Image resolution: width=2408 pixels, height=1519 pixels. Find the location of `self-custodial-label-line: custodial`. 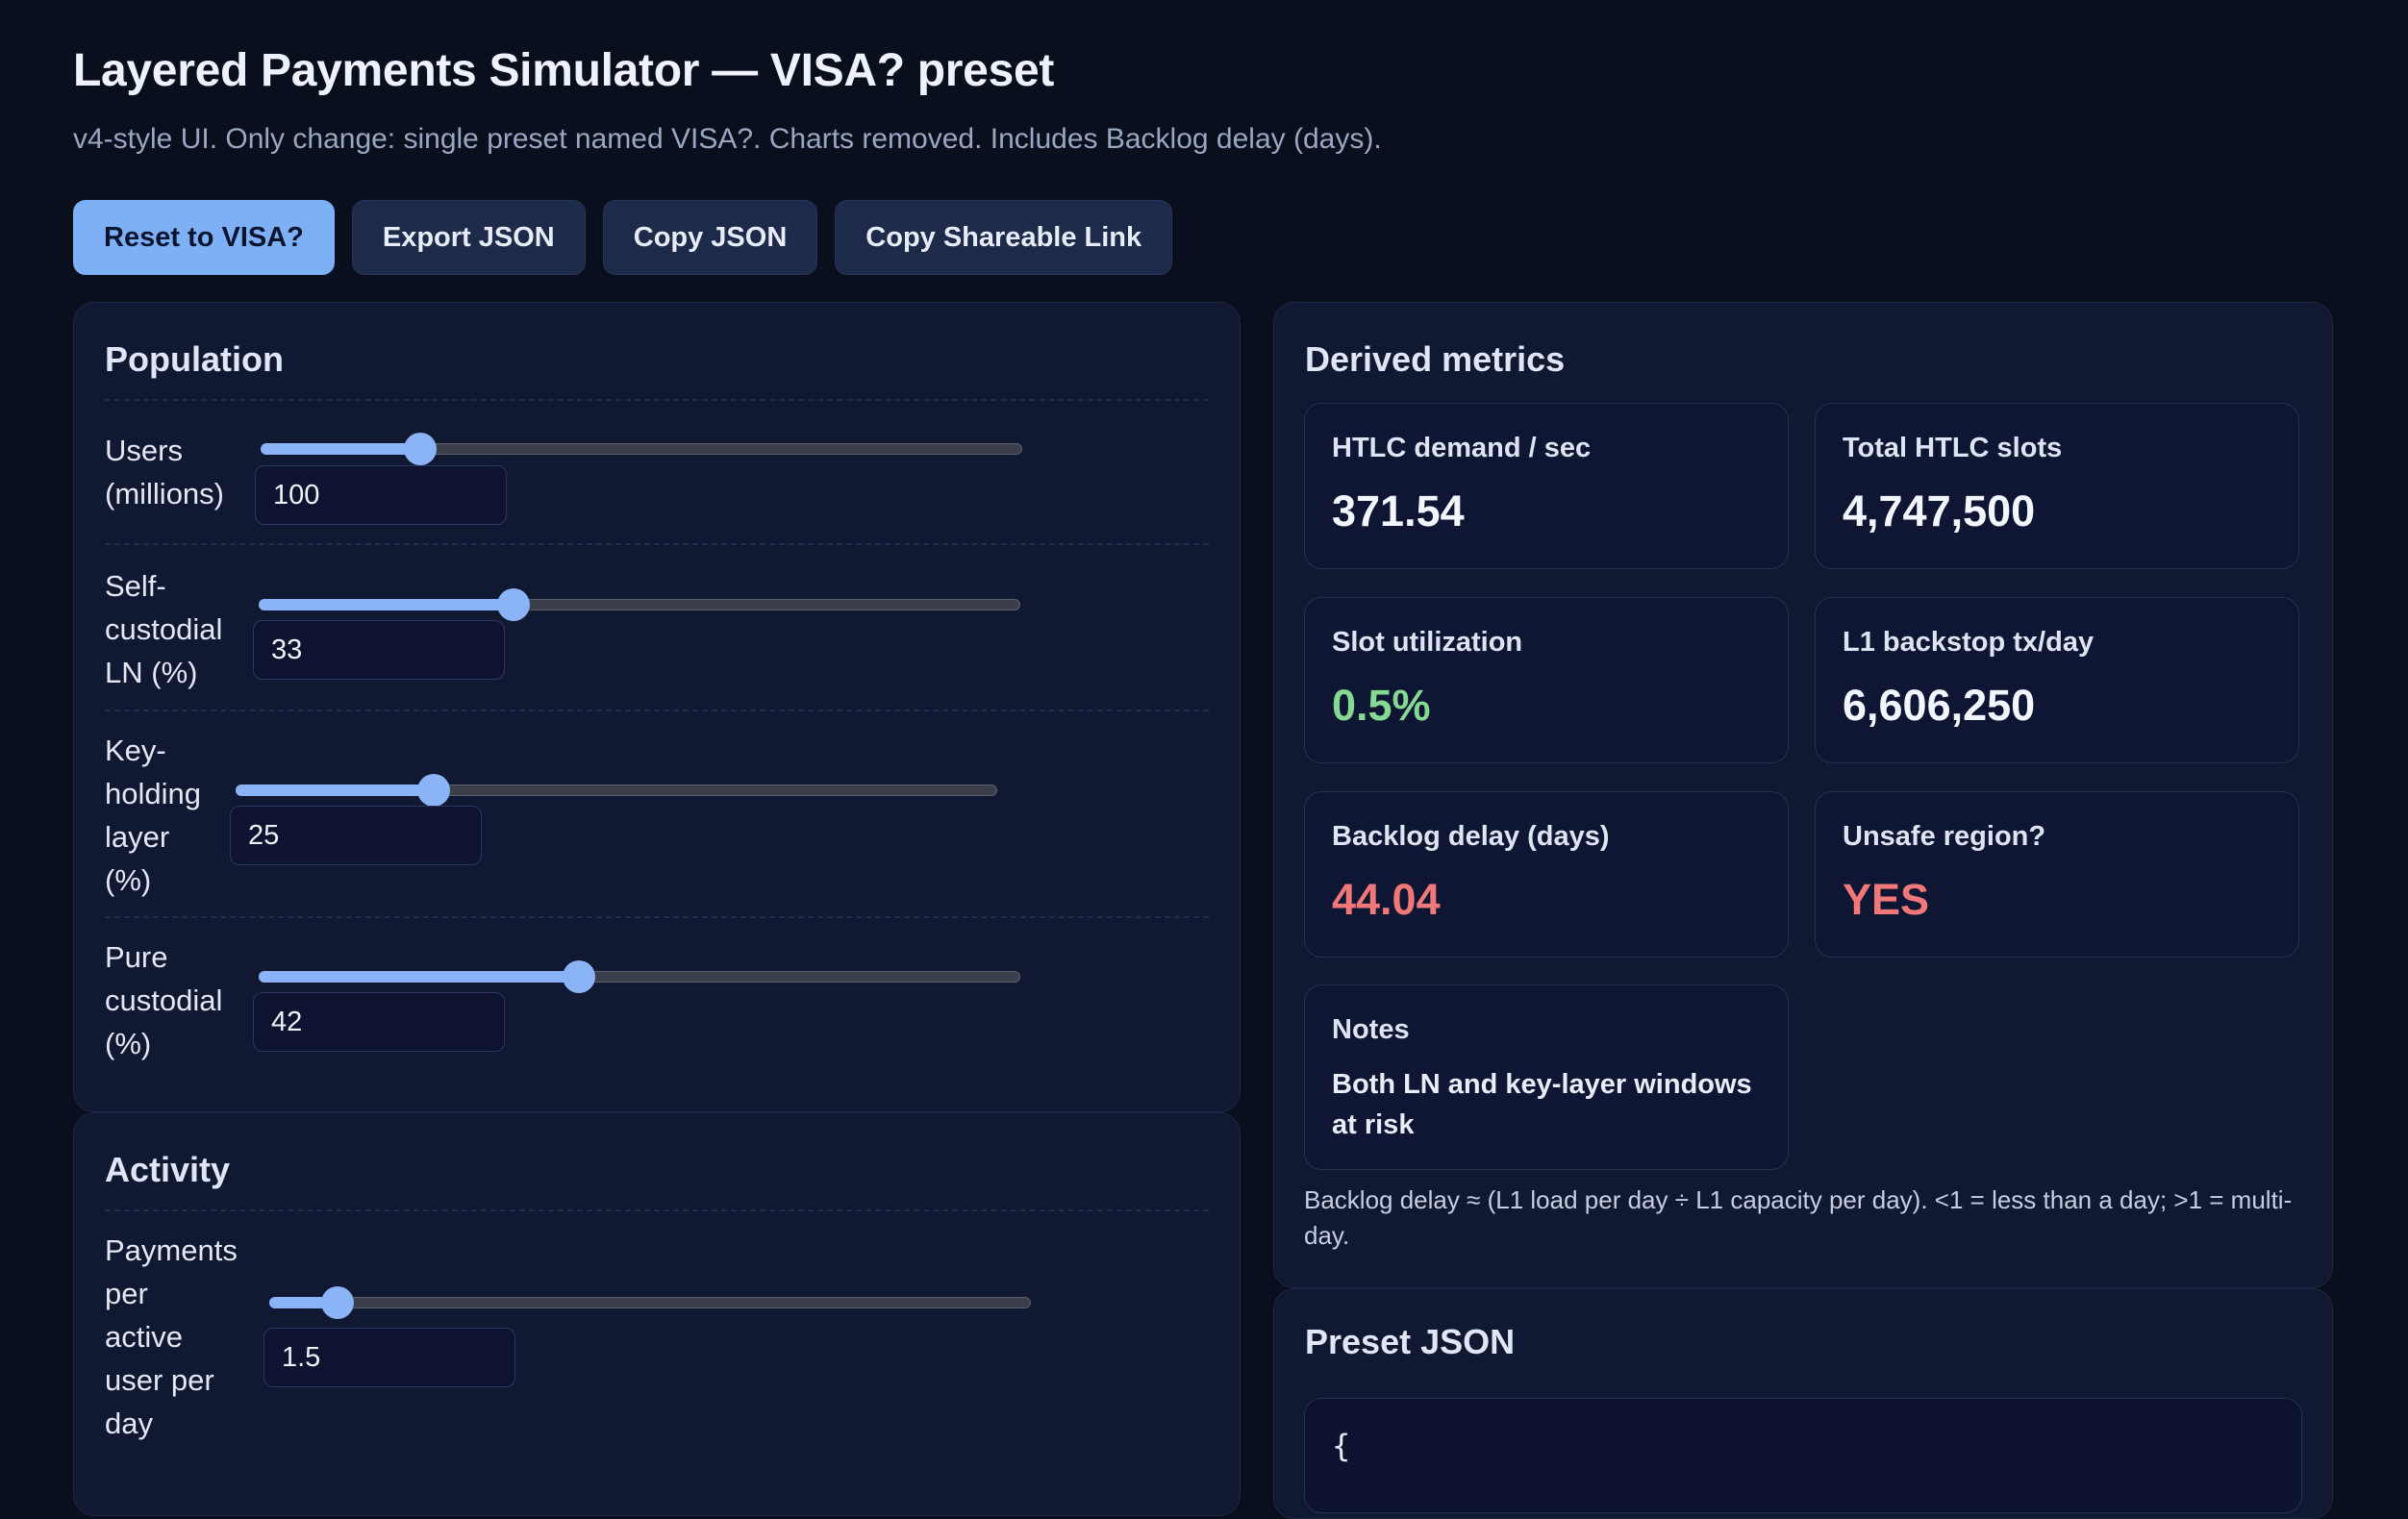

self-custodial-label-line: custodial is located at coordinates (164, 629).